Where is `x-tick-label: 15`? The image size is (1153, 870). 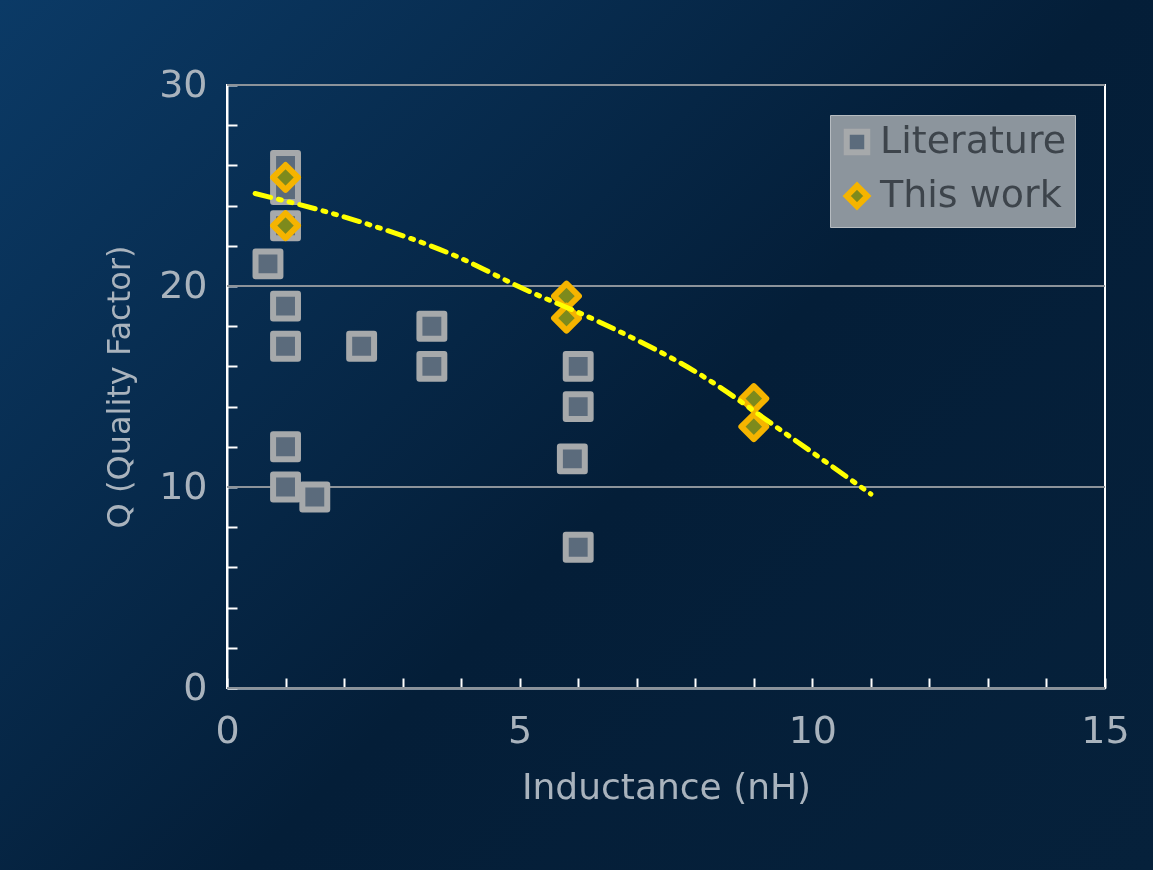 x-tick-label: 15 is located at coordinates (1105, 729).